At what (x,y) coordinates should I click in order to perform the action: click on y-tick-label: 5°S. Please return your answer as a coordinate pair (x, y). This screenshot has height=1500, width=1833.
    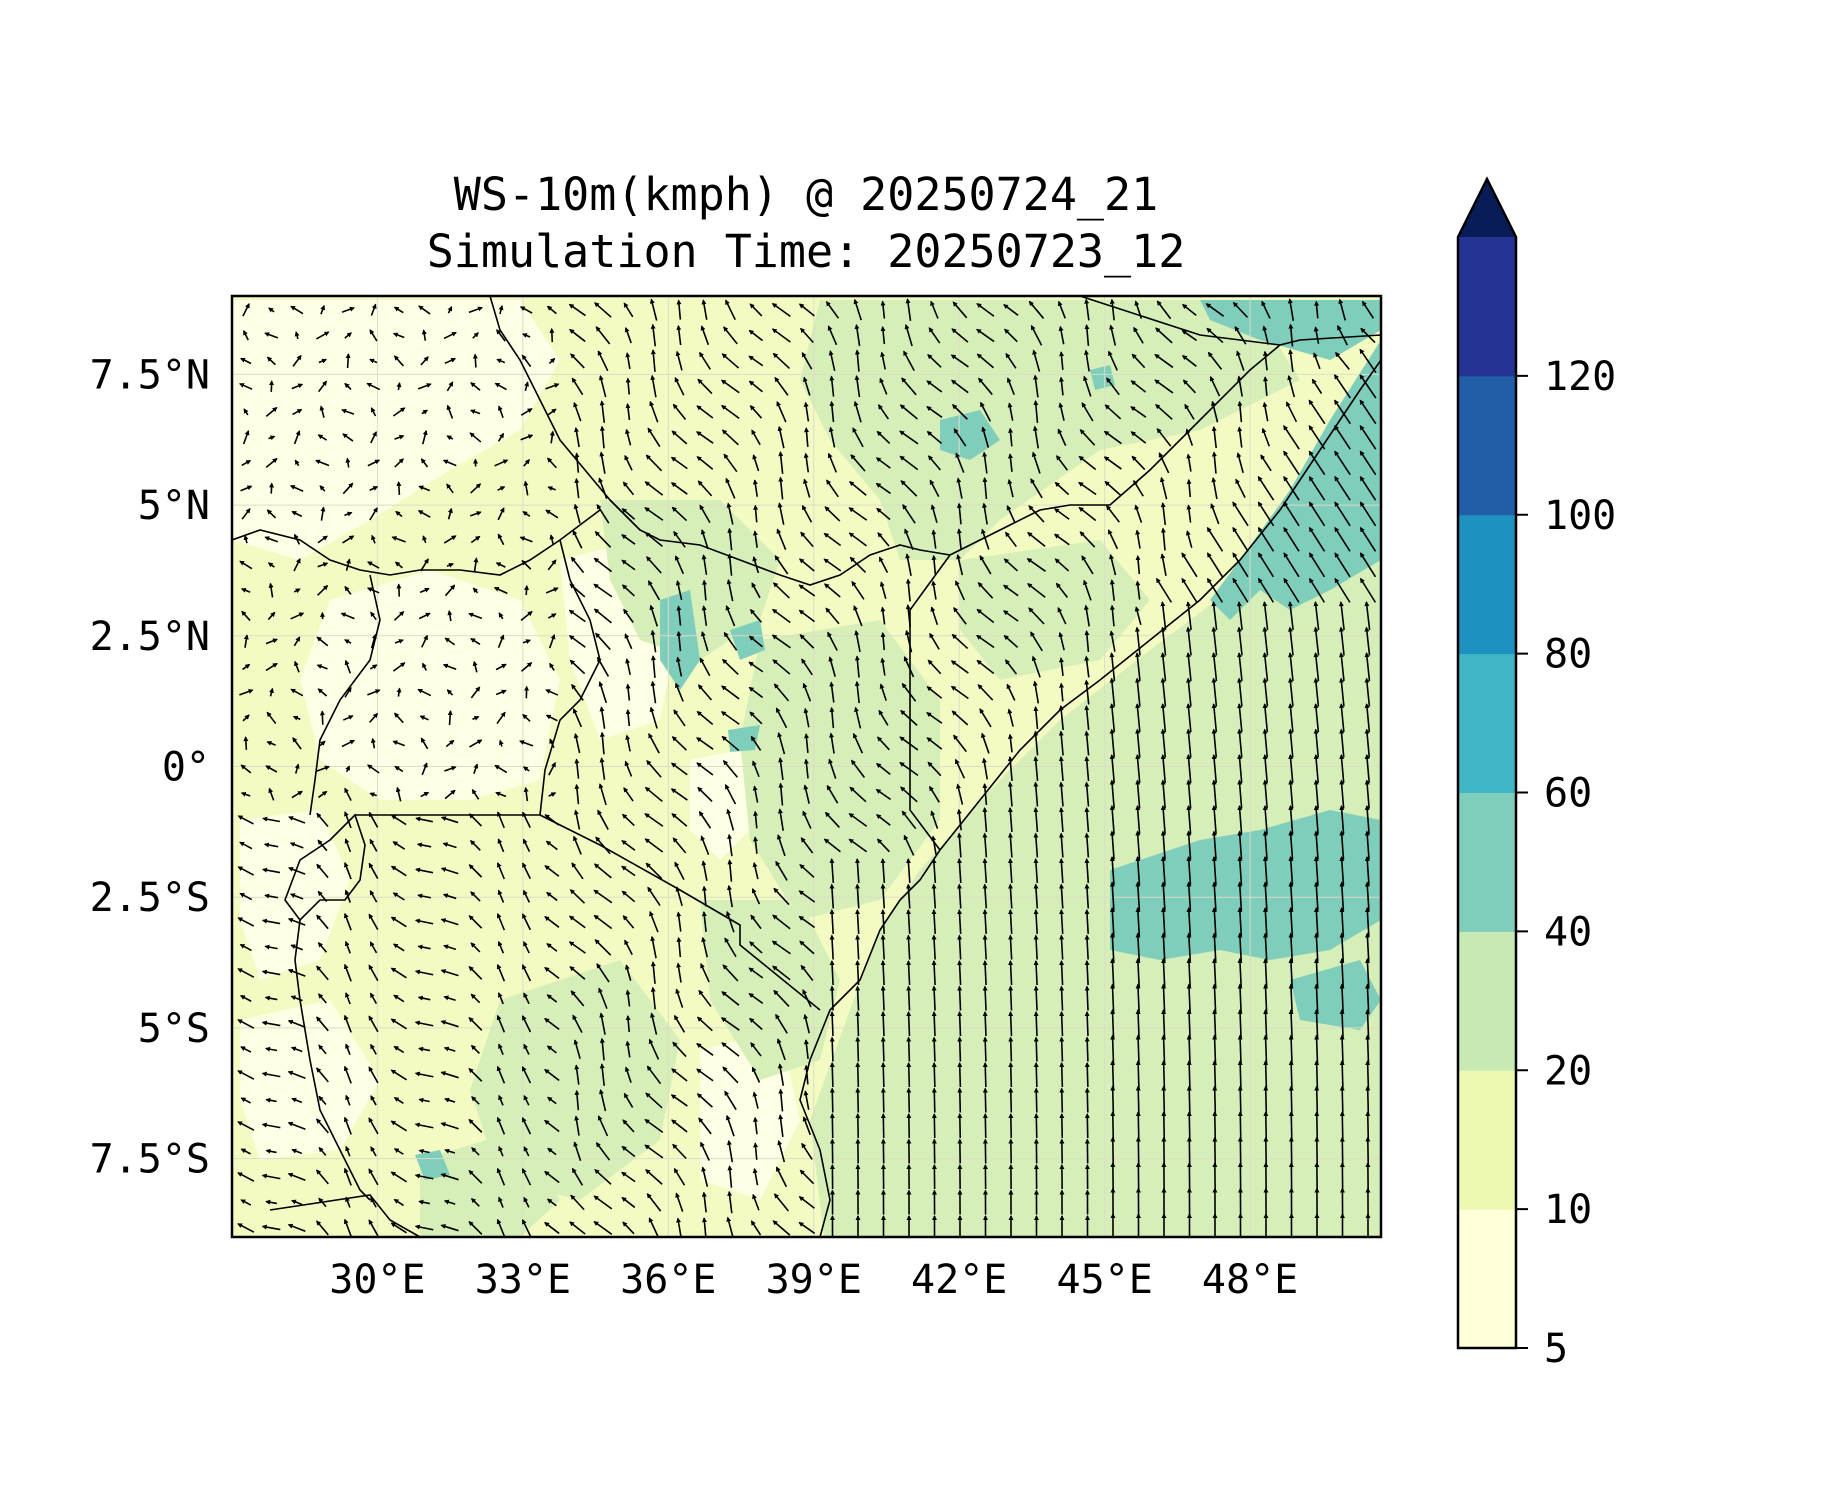
    Looking at the image, I should click on (174, 1029).